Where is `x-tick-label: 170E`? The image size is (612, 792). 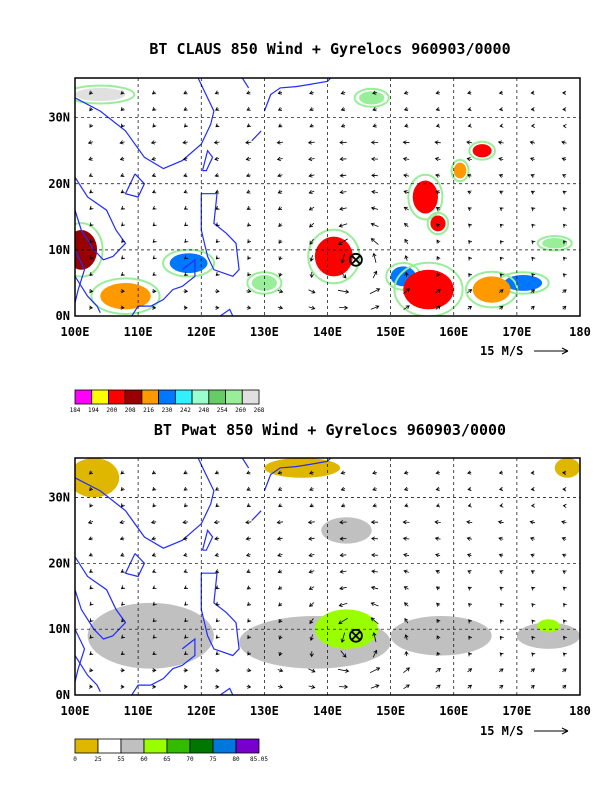
x-tick-label: 170E is located at coordinates (516, 711).